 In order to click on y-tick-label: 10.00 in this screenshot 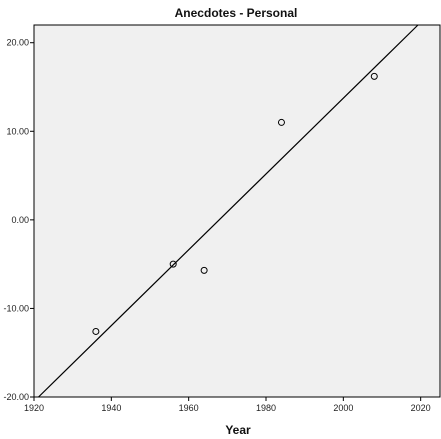, I will do `click(17, 131)`.